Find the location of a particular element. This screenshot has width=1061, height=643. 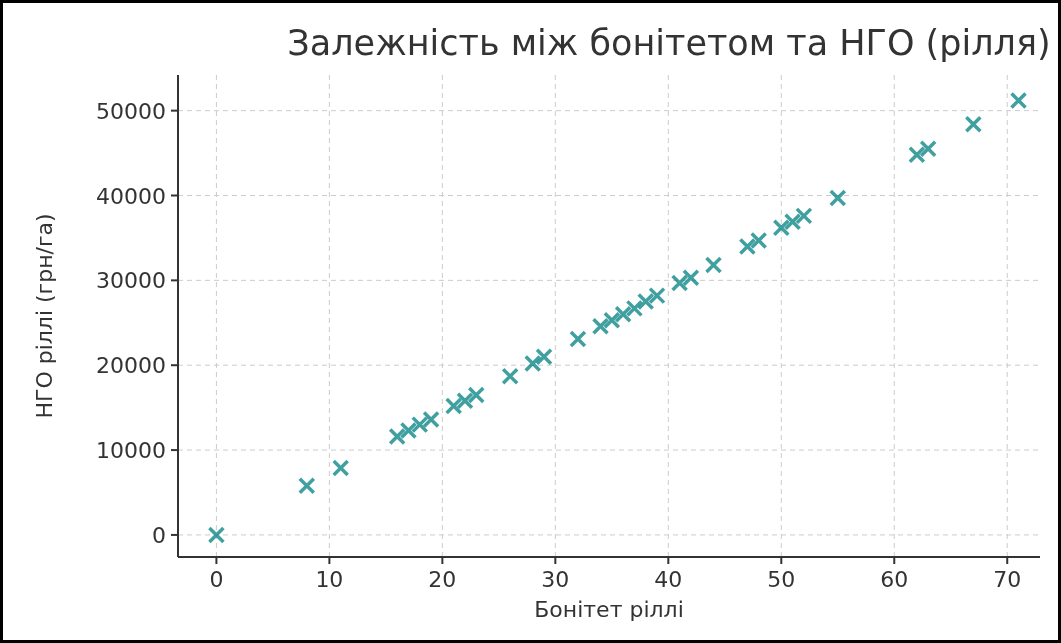

y-axis-title: НГО ріллі (грн/га) is located at coordinates (44, 316).